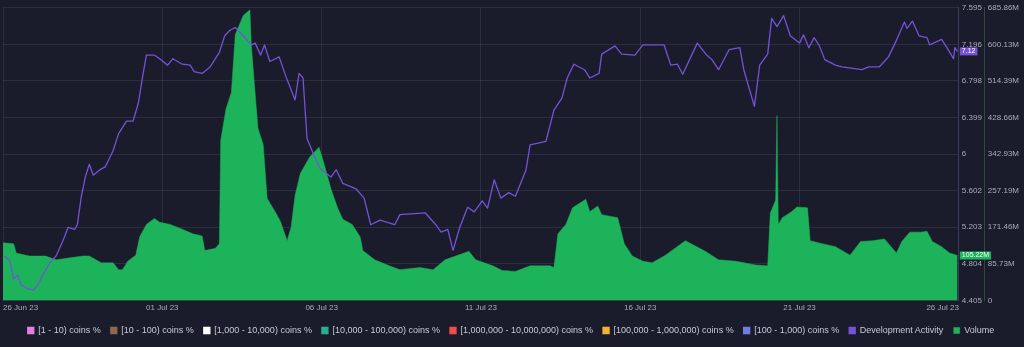 The height and width of the screenshot is (347, 1024). I want to click on x-tick-label: 16 Jul 23, so click(641, 308).